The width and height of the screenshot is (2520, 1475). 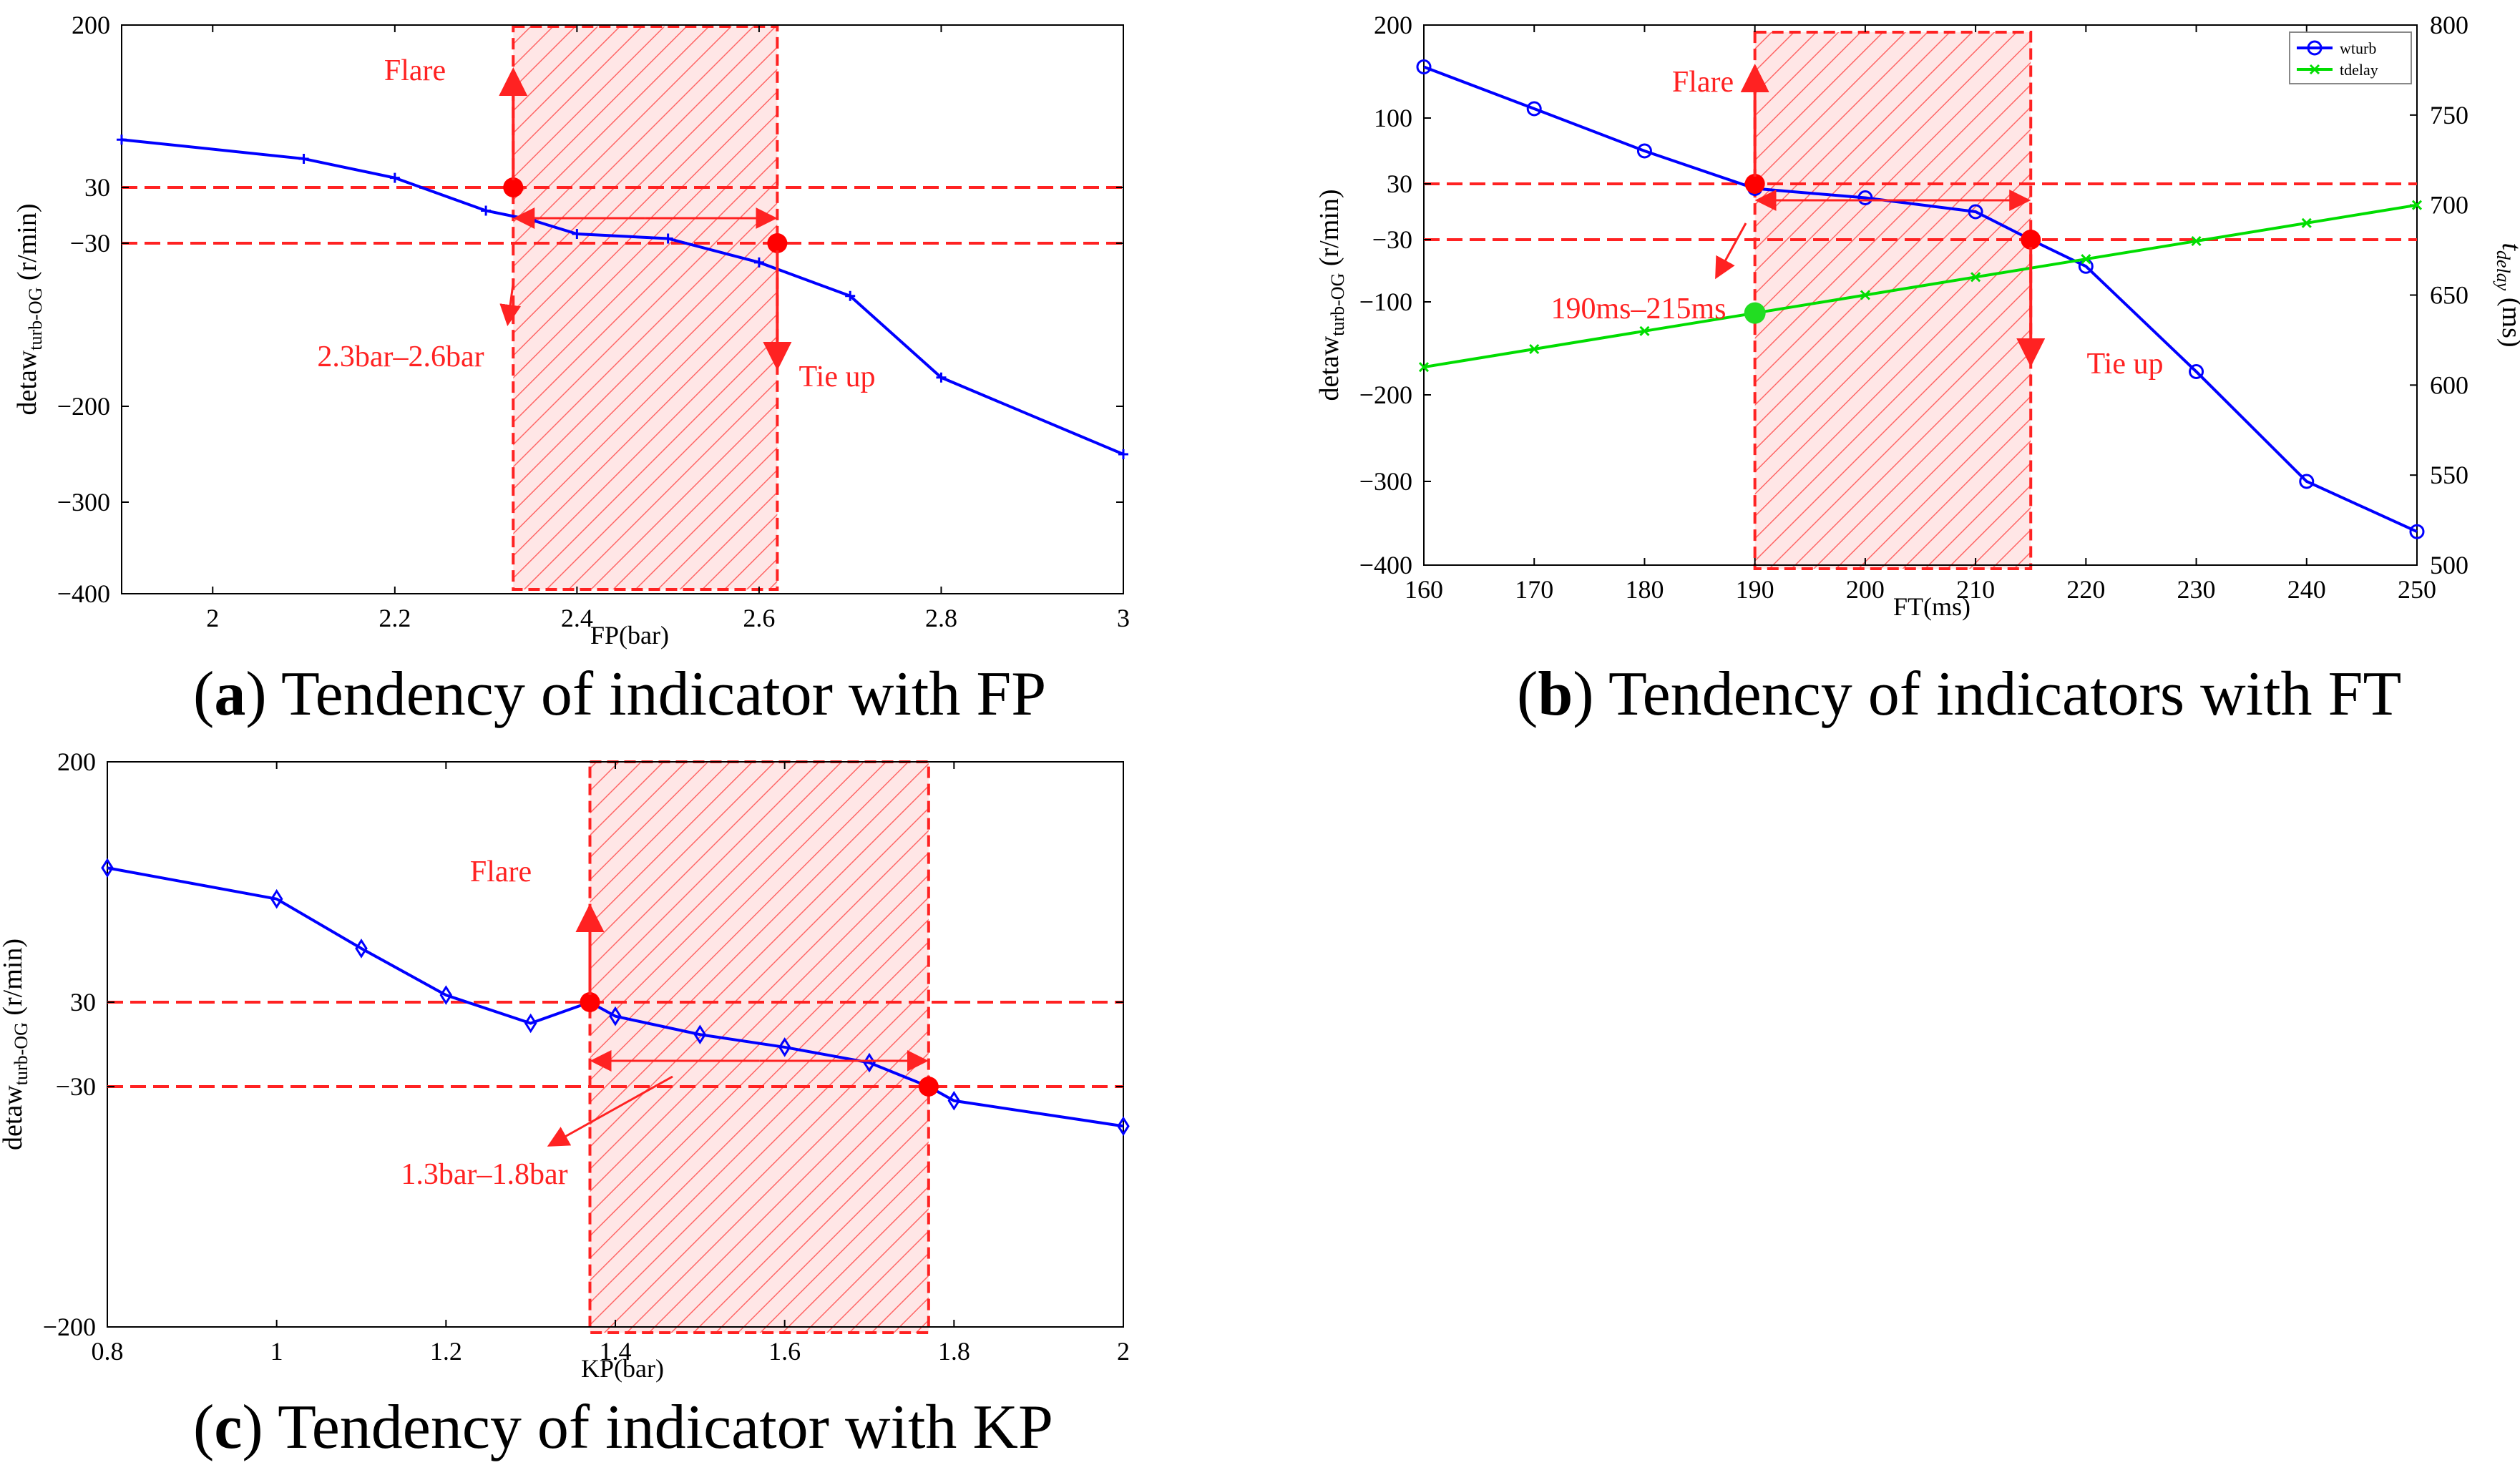 What do you see at coordinates (400, 356) in the screenshot?
I see `range-label: 2.3bar–2.6bar` at bounding box center [400, 356].